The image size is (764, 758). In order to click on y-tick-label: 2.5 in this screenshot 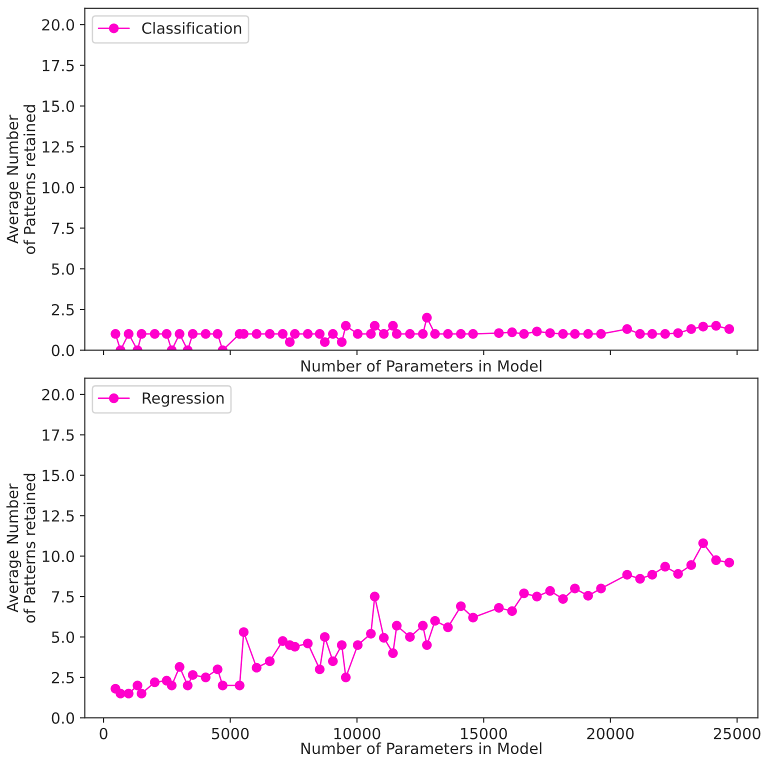, I will do `click(63, 310)`.